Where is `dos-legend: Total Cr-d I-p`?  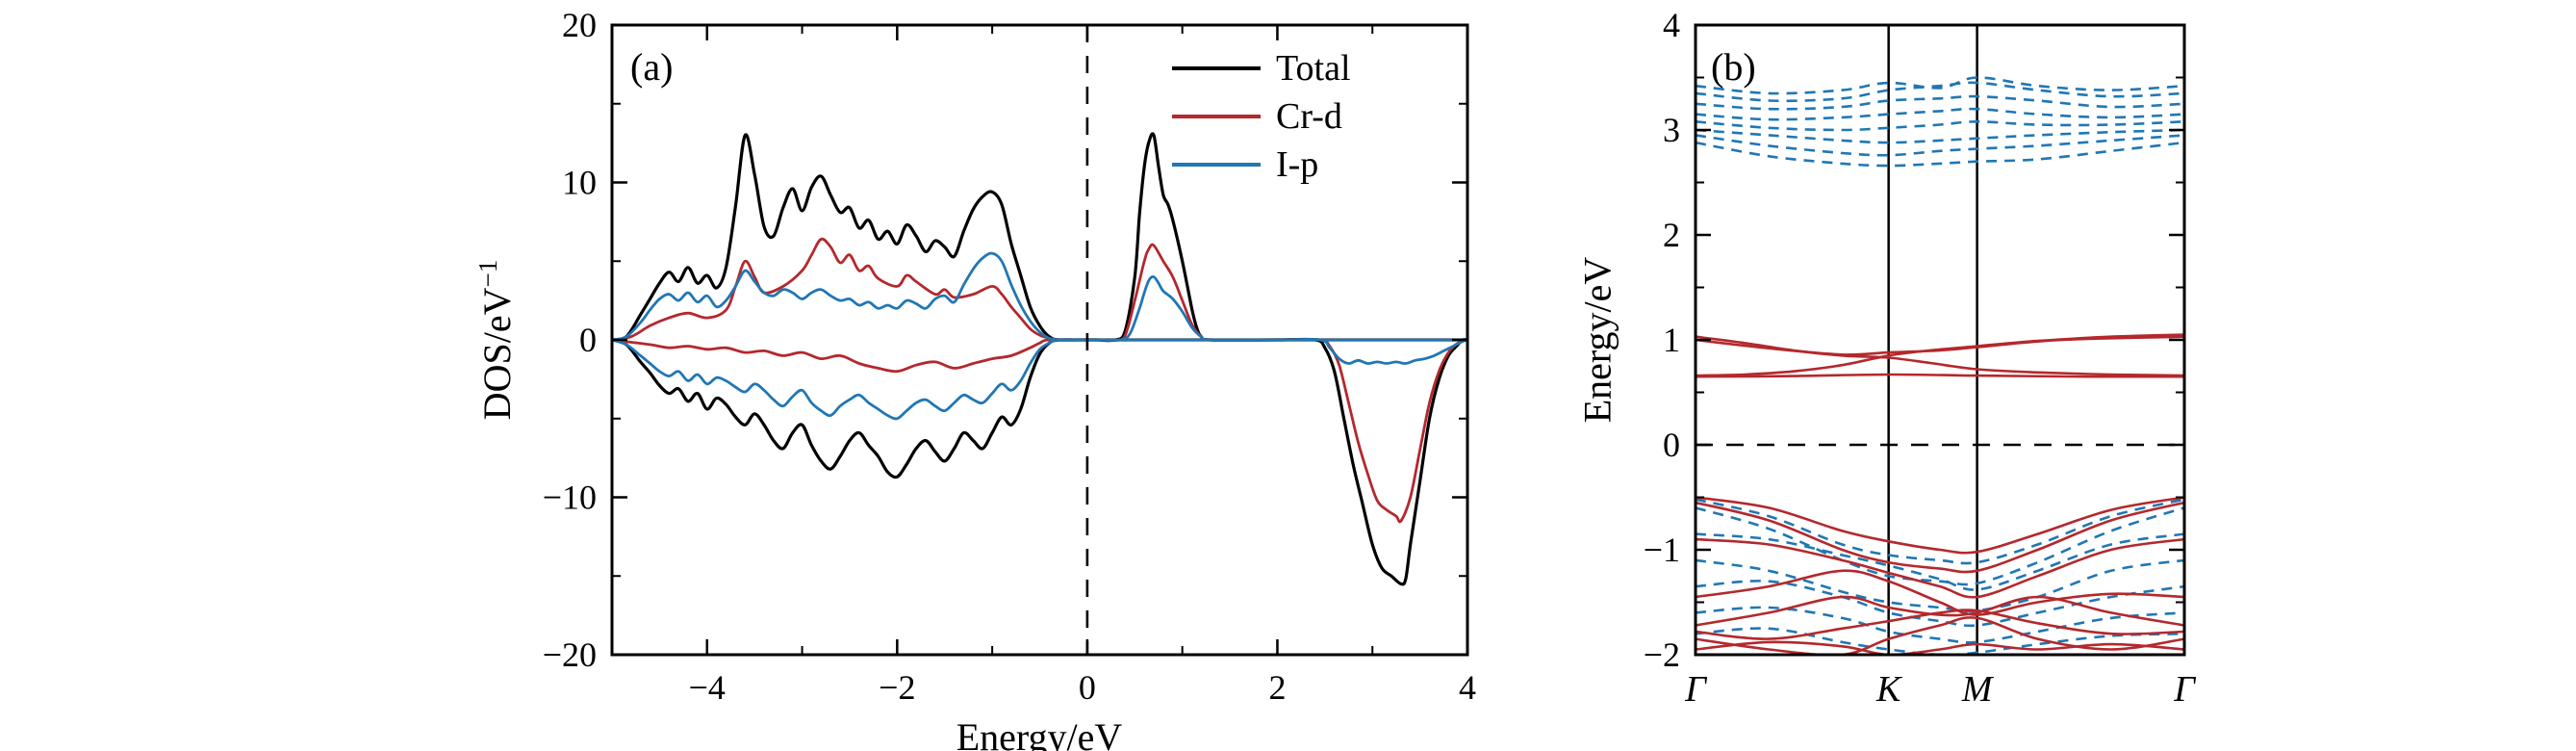 dos-legend: Total Cr-d I-p is located at coordinates (1261, 116).